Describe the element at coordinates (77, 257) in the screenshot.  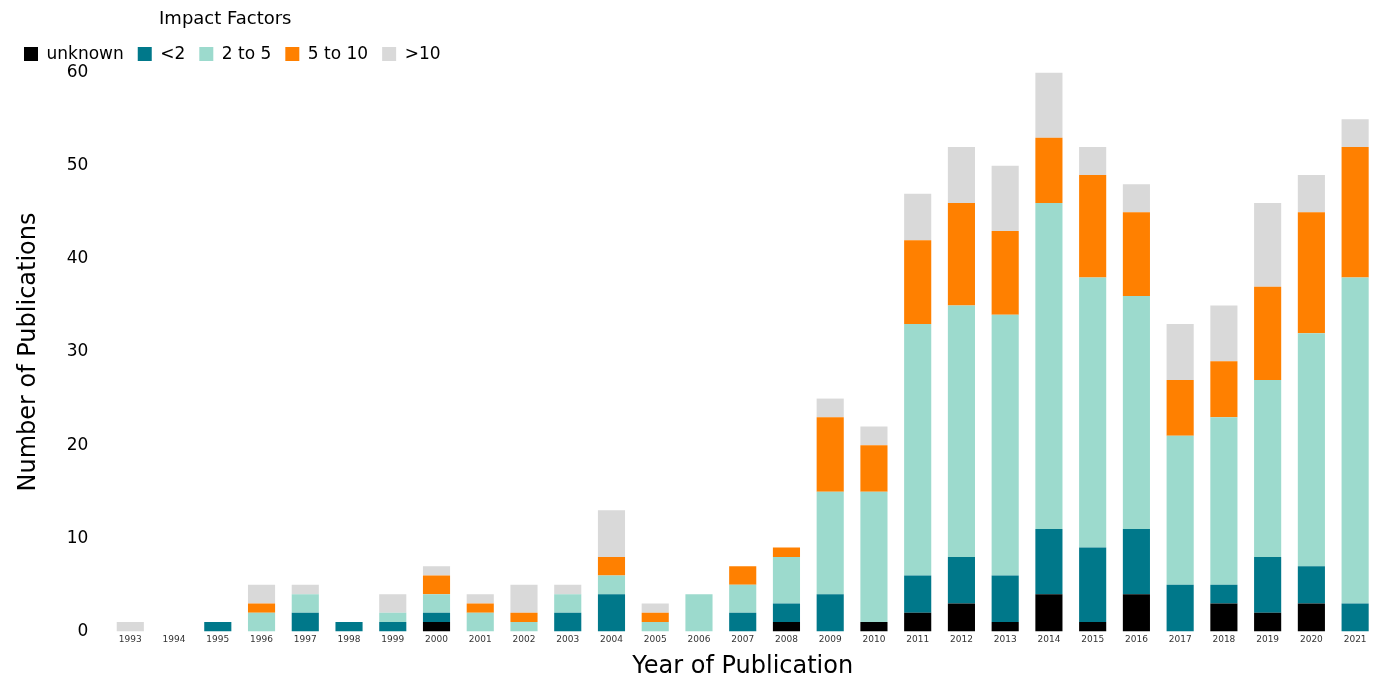
I see `y-tick-label: 40` at that location.